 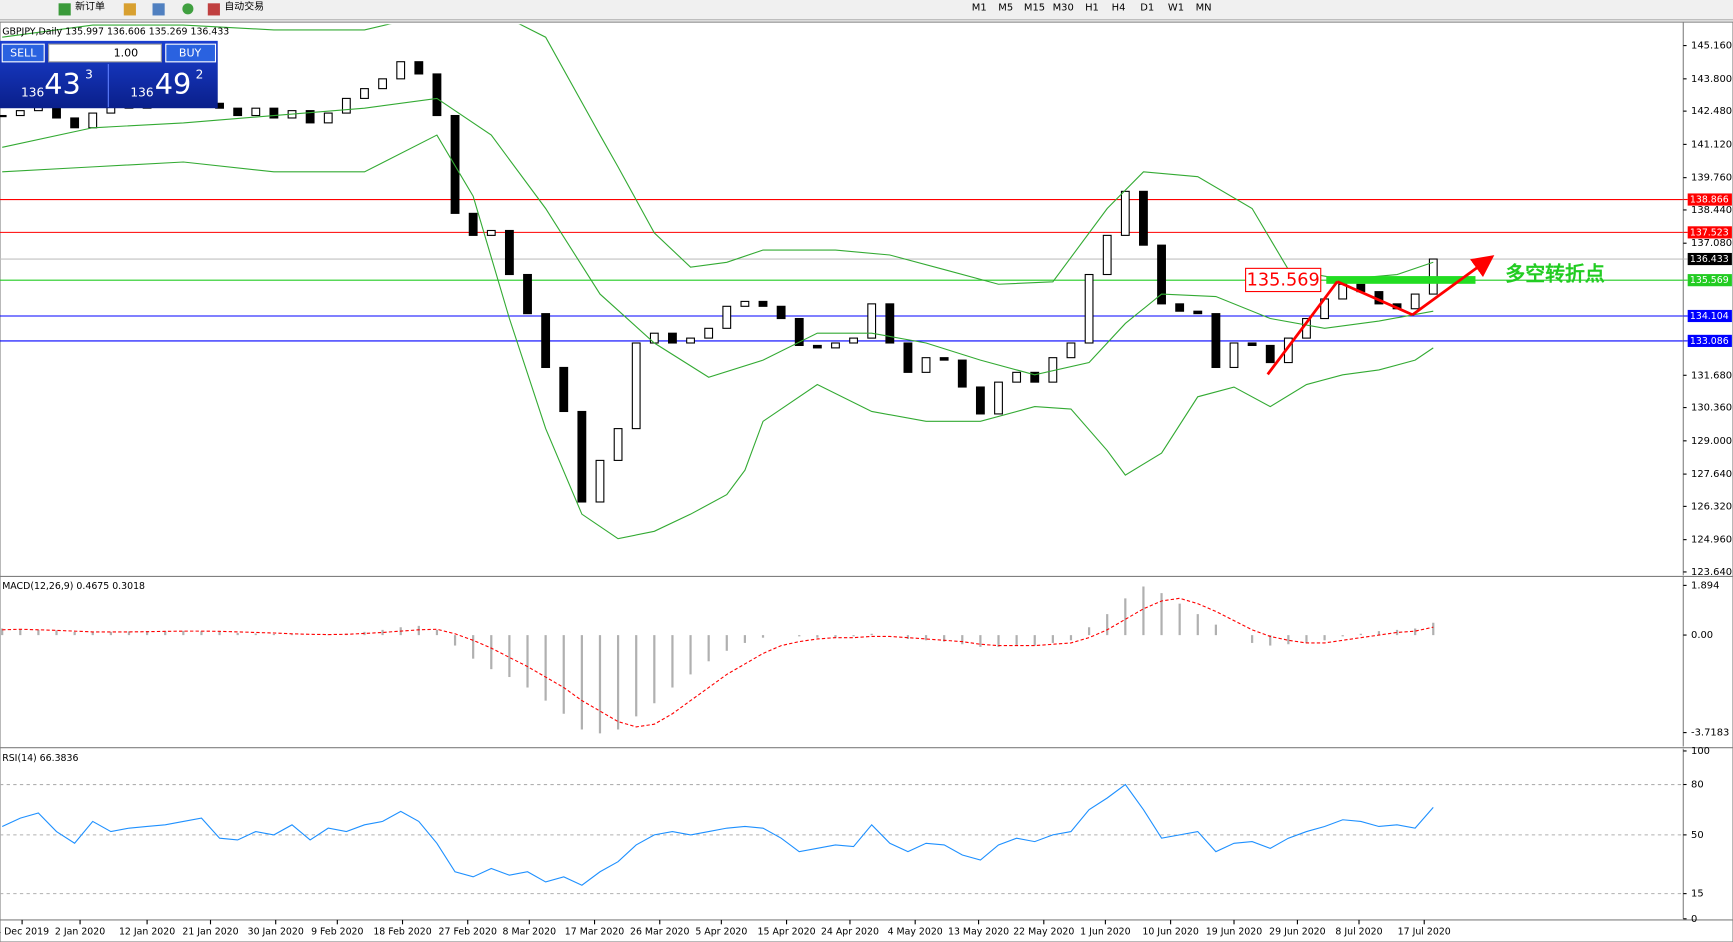 I want to click on y-tick-label: 143.800, so click(x=1711, y=79).